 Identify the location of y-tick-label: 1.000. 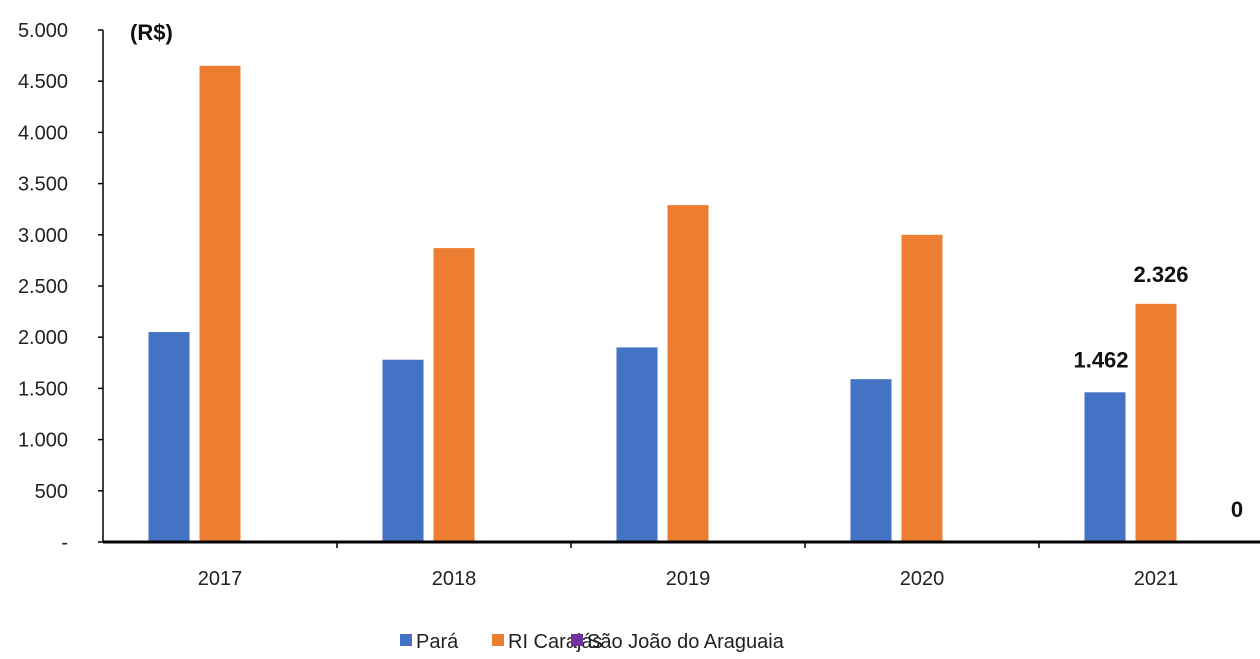
(43, 441).